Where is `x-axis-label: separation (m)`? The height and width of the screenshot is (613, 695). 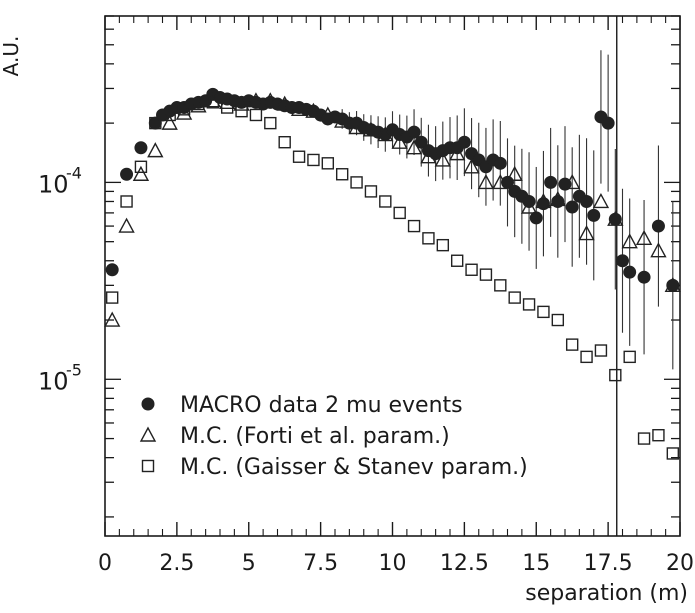
x-axis-label: separation (m) is located at coordinates (606, 593).